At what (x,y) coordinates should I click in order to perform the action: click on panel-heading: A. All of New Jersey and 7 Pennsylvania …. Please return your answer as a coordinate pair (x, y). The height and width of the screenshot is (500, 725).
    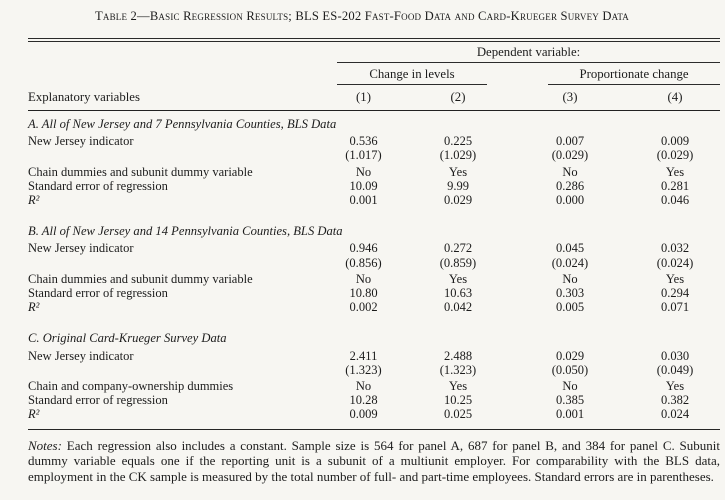
    Looking at the image, I should click on (182, 124).